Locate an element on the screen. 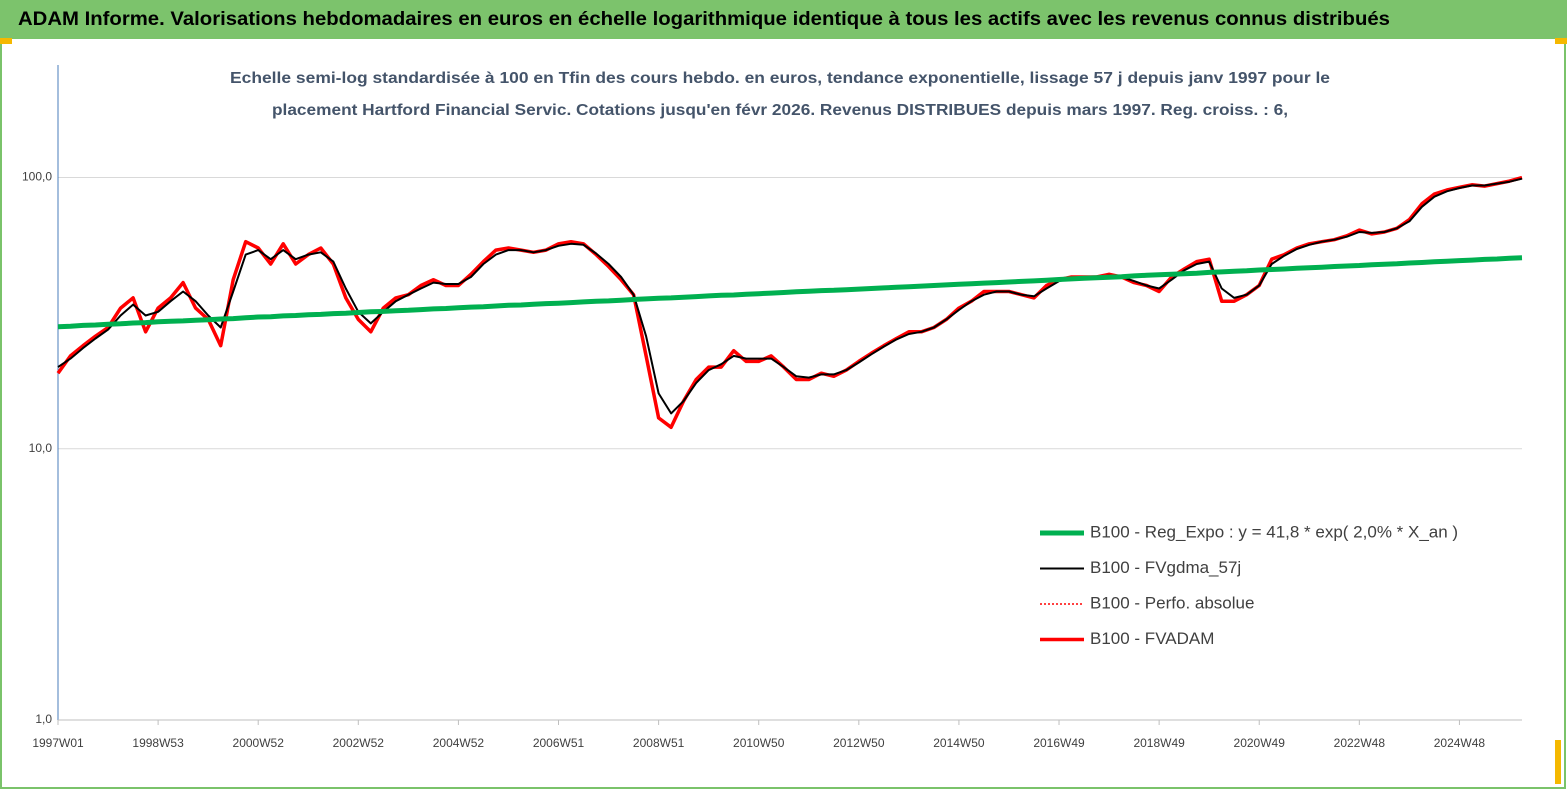 Image resolution: width=1567 pixels, height=790 pixels. x-tick-label: 2022W48 is located at coordinates (1360, 743).